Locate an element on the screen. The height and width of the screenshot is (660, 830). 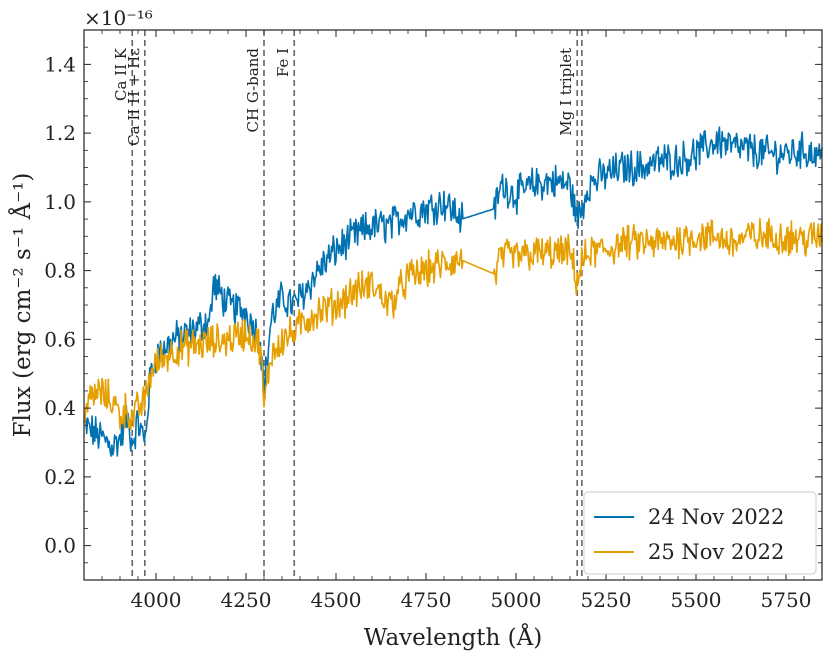
x-tick-label: 4000 is located at coordinates (156, 600).